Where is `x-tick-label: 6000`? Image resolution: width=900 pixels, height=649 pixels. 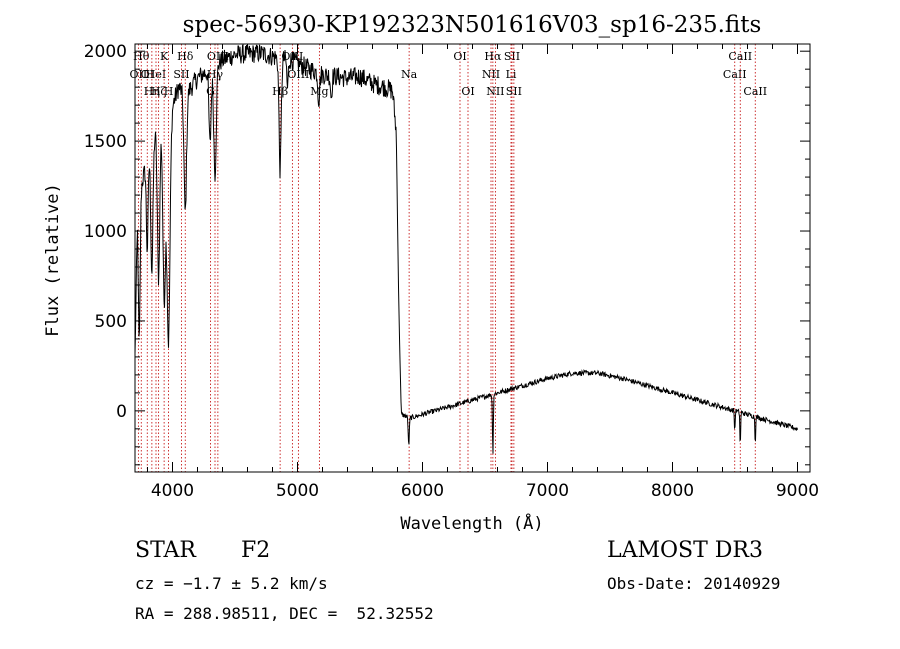
x-tick-label: 6000 is located at coordinates (422, 491).